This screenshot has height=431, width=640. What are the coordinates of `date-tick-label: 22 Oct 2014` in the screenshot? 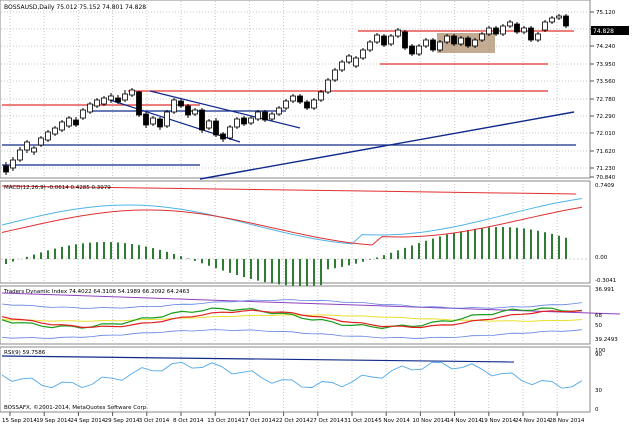 It's located at (293, 421).